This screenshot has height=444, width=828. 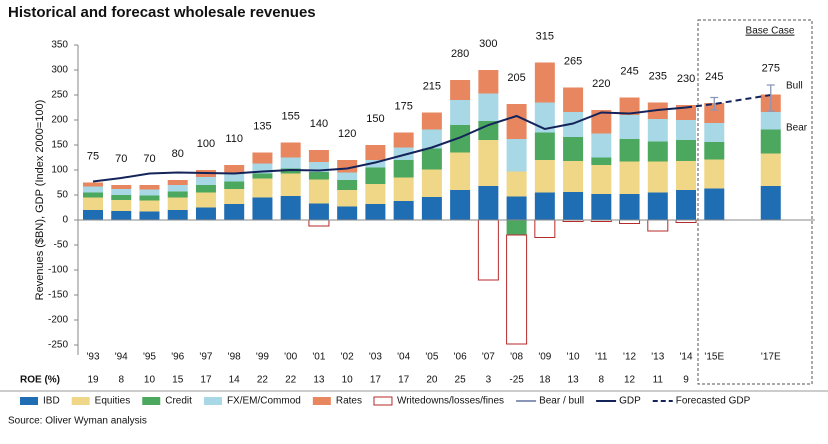 I want to click on roe-value: 22, so click(x=291, y=380).